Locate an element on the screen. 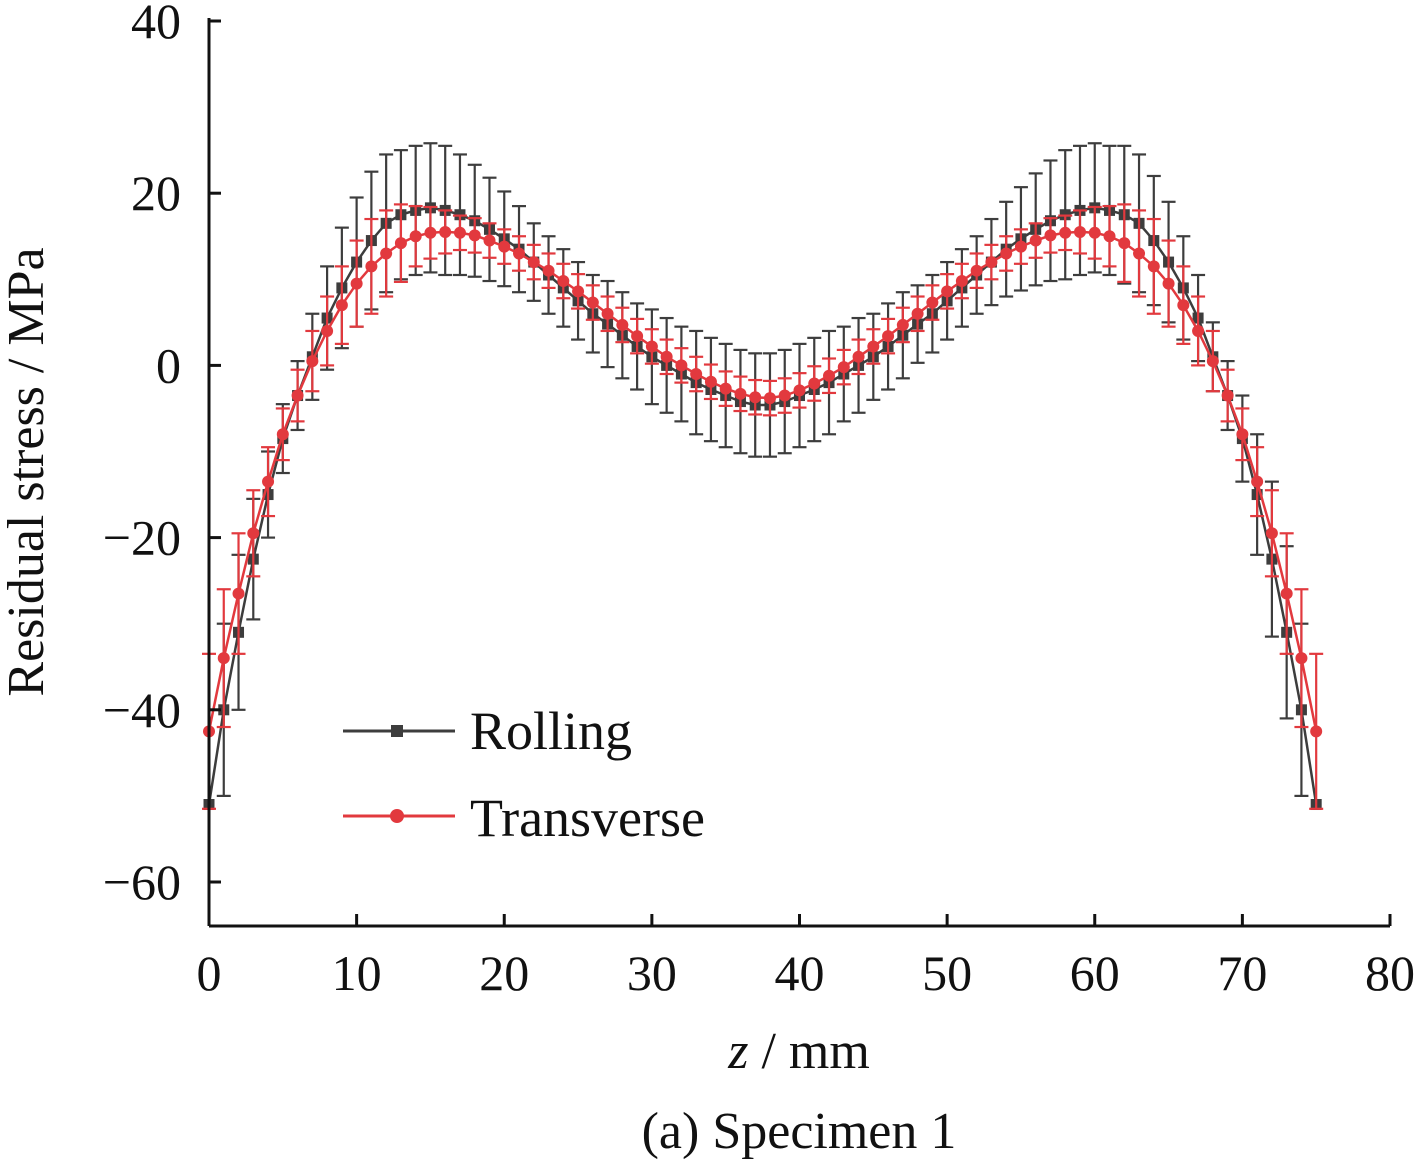  legend-label-rolling: Rolling is located at coordinates (551, 731).